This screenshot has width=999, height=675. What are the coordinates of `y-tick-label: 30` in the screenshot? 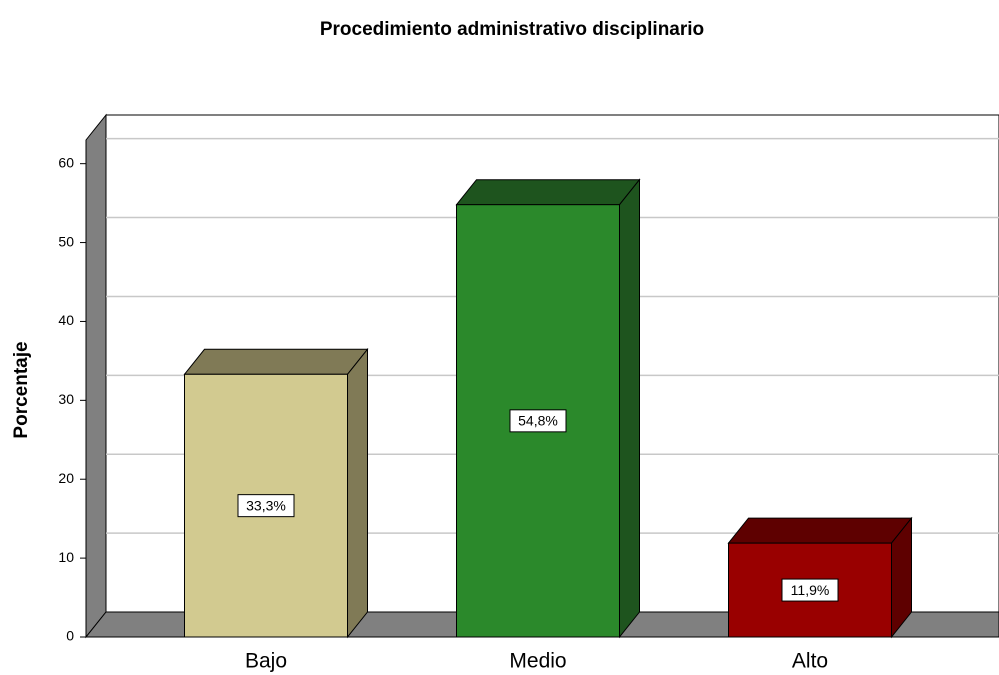 It's located at (66, 399).